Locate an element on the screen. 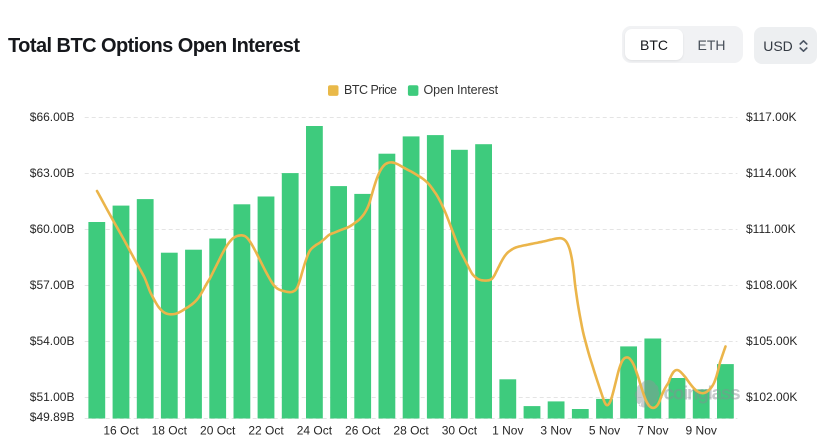 The width and height of the screenshot is (823, 439). svg-text: $49.89B is located at coordinates (52, 417).